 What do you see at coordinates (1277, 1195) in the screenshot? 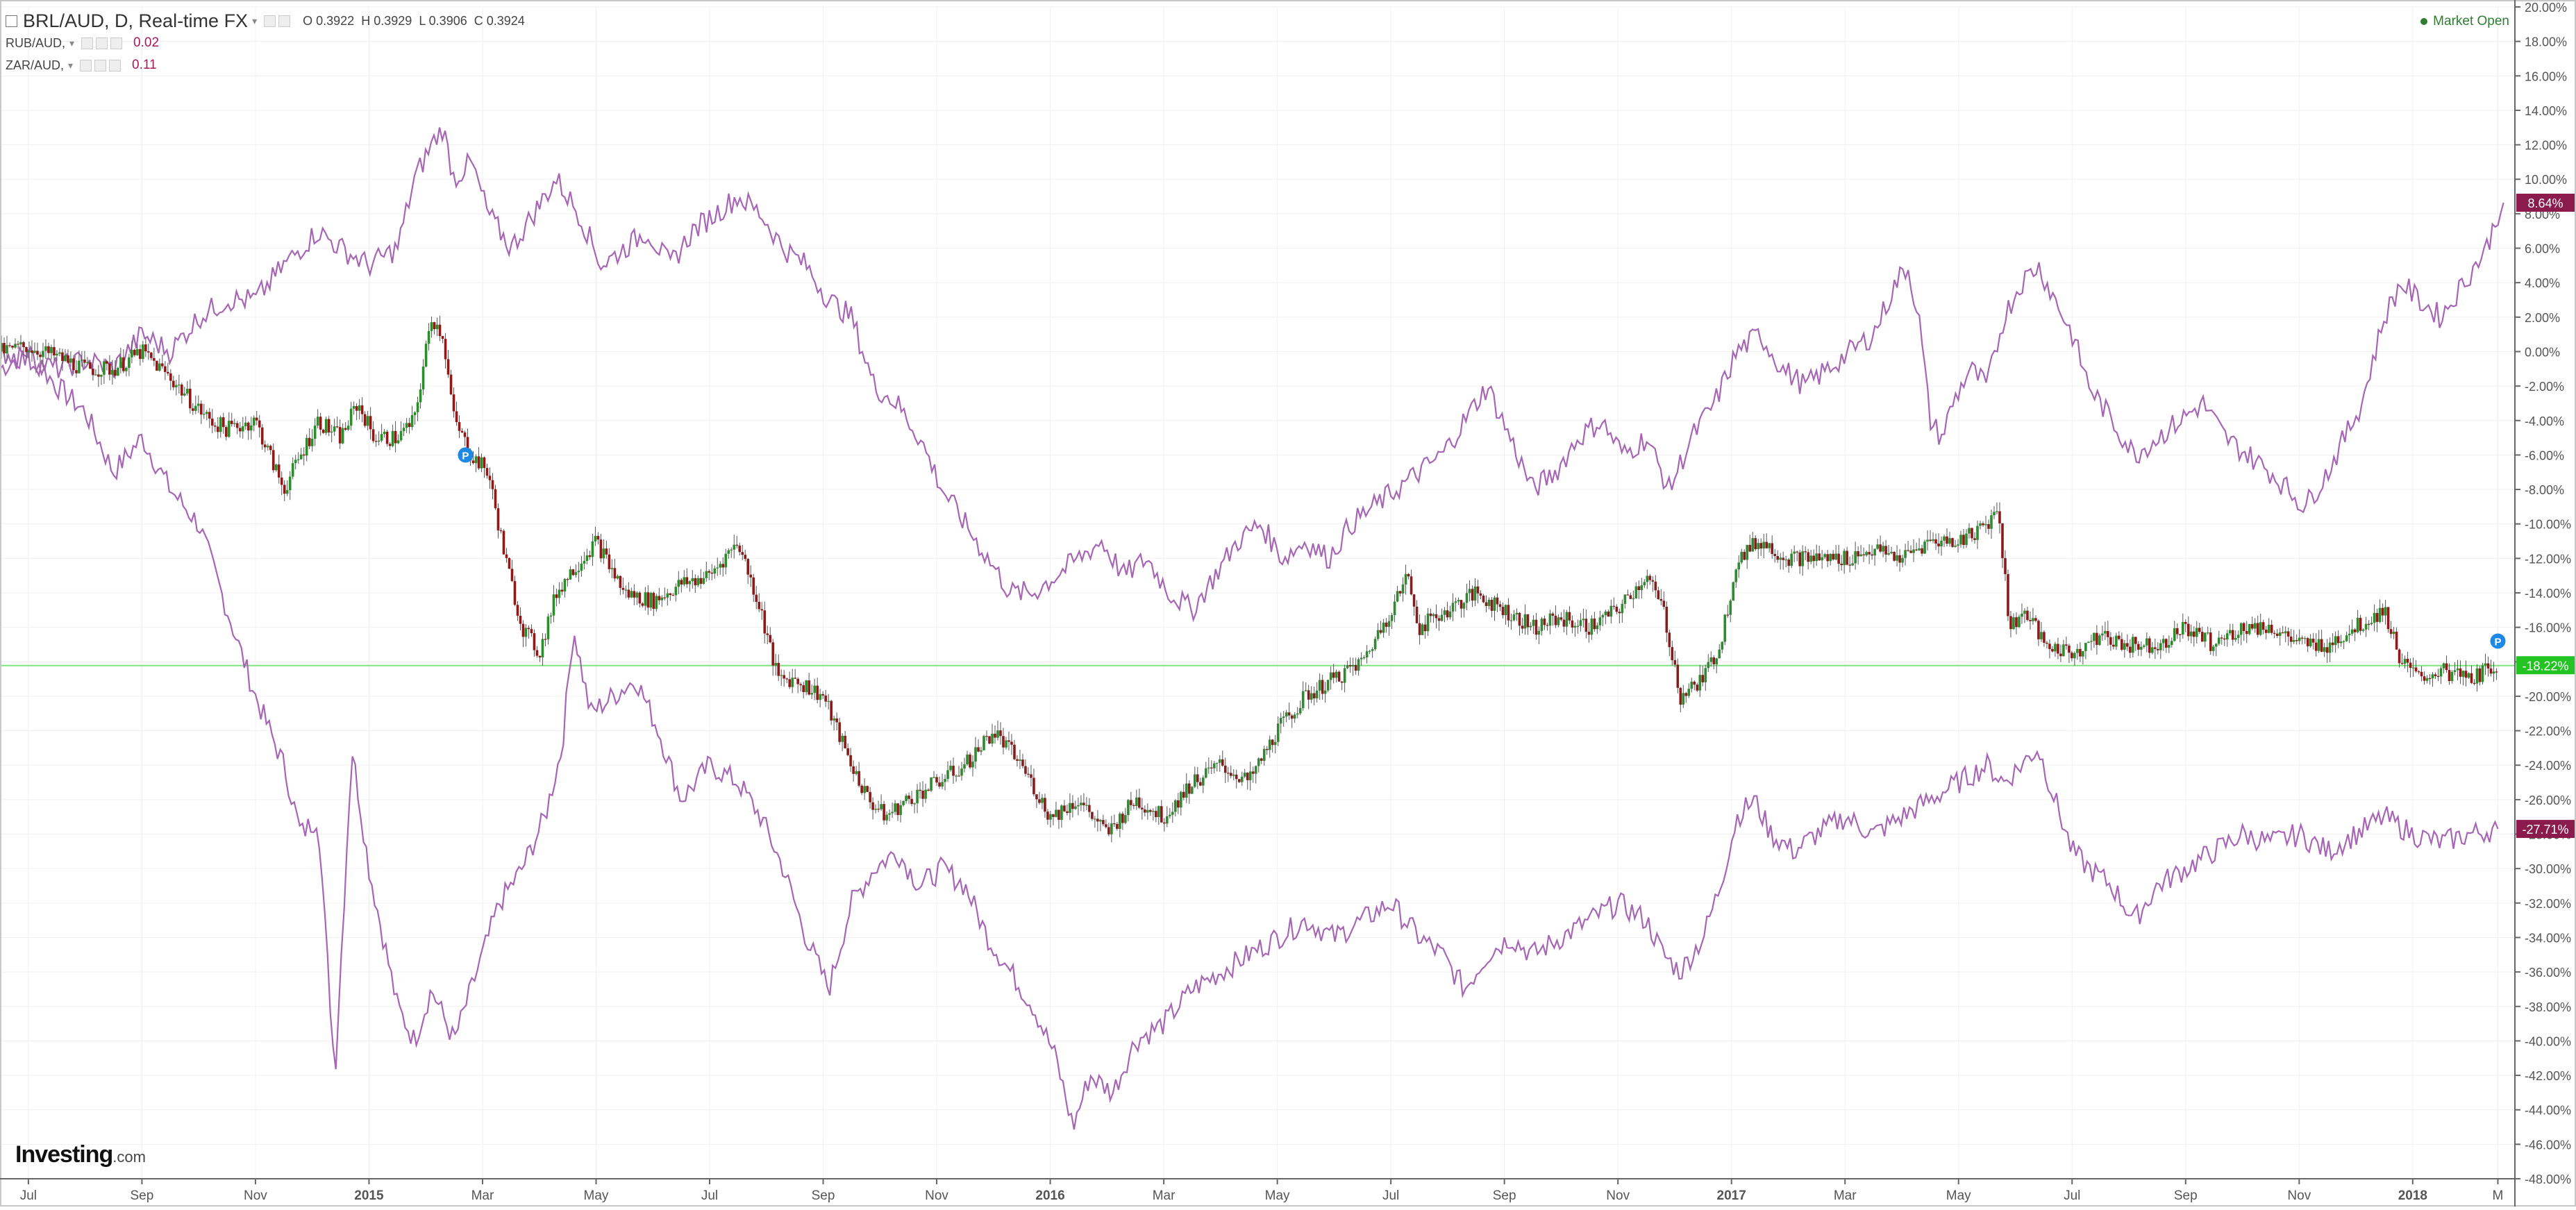
I see `x-tick-label: May` at bounding box center [1277, 1195].